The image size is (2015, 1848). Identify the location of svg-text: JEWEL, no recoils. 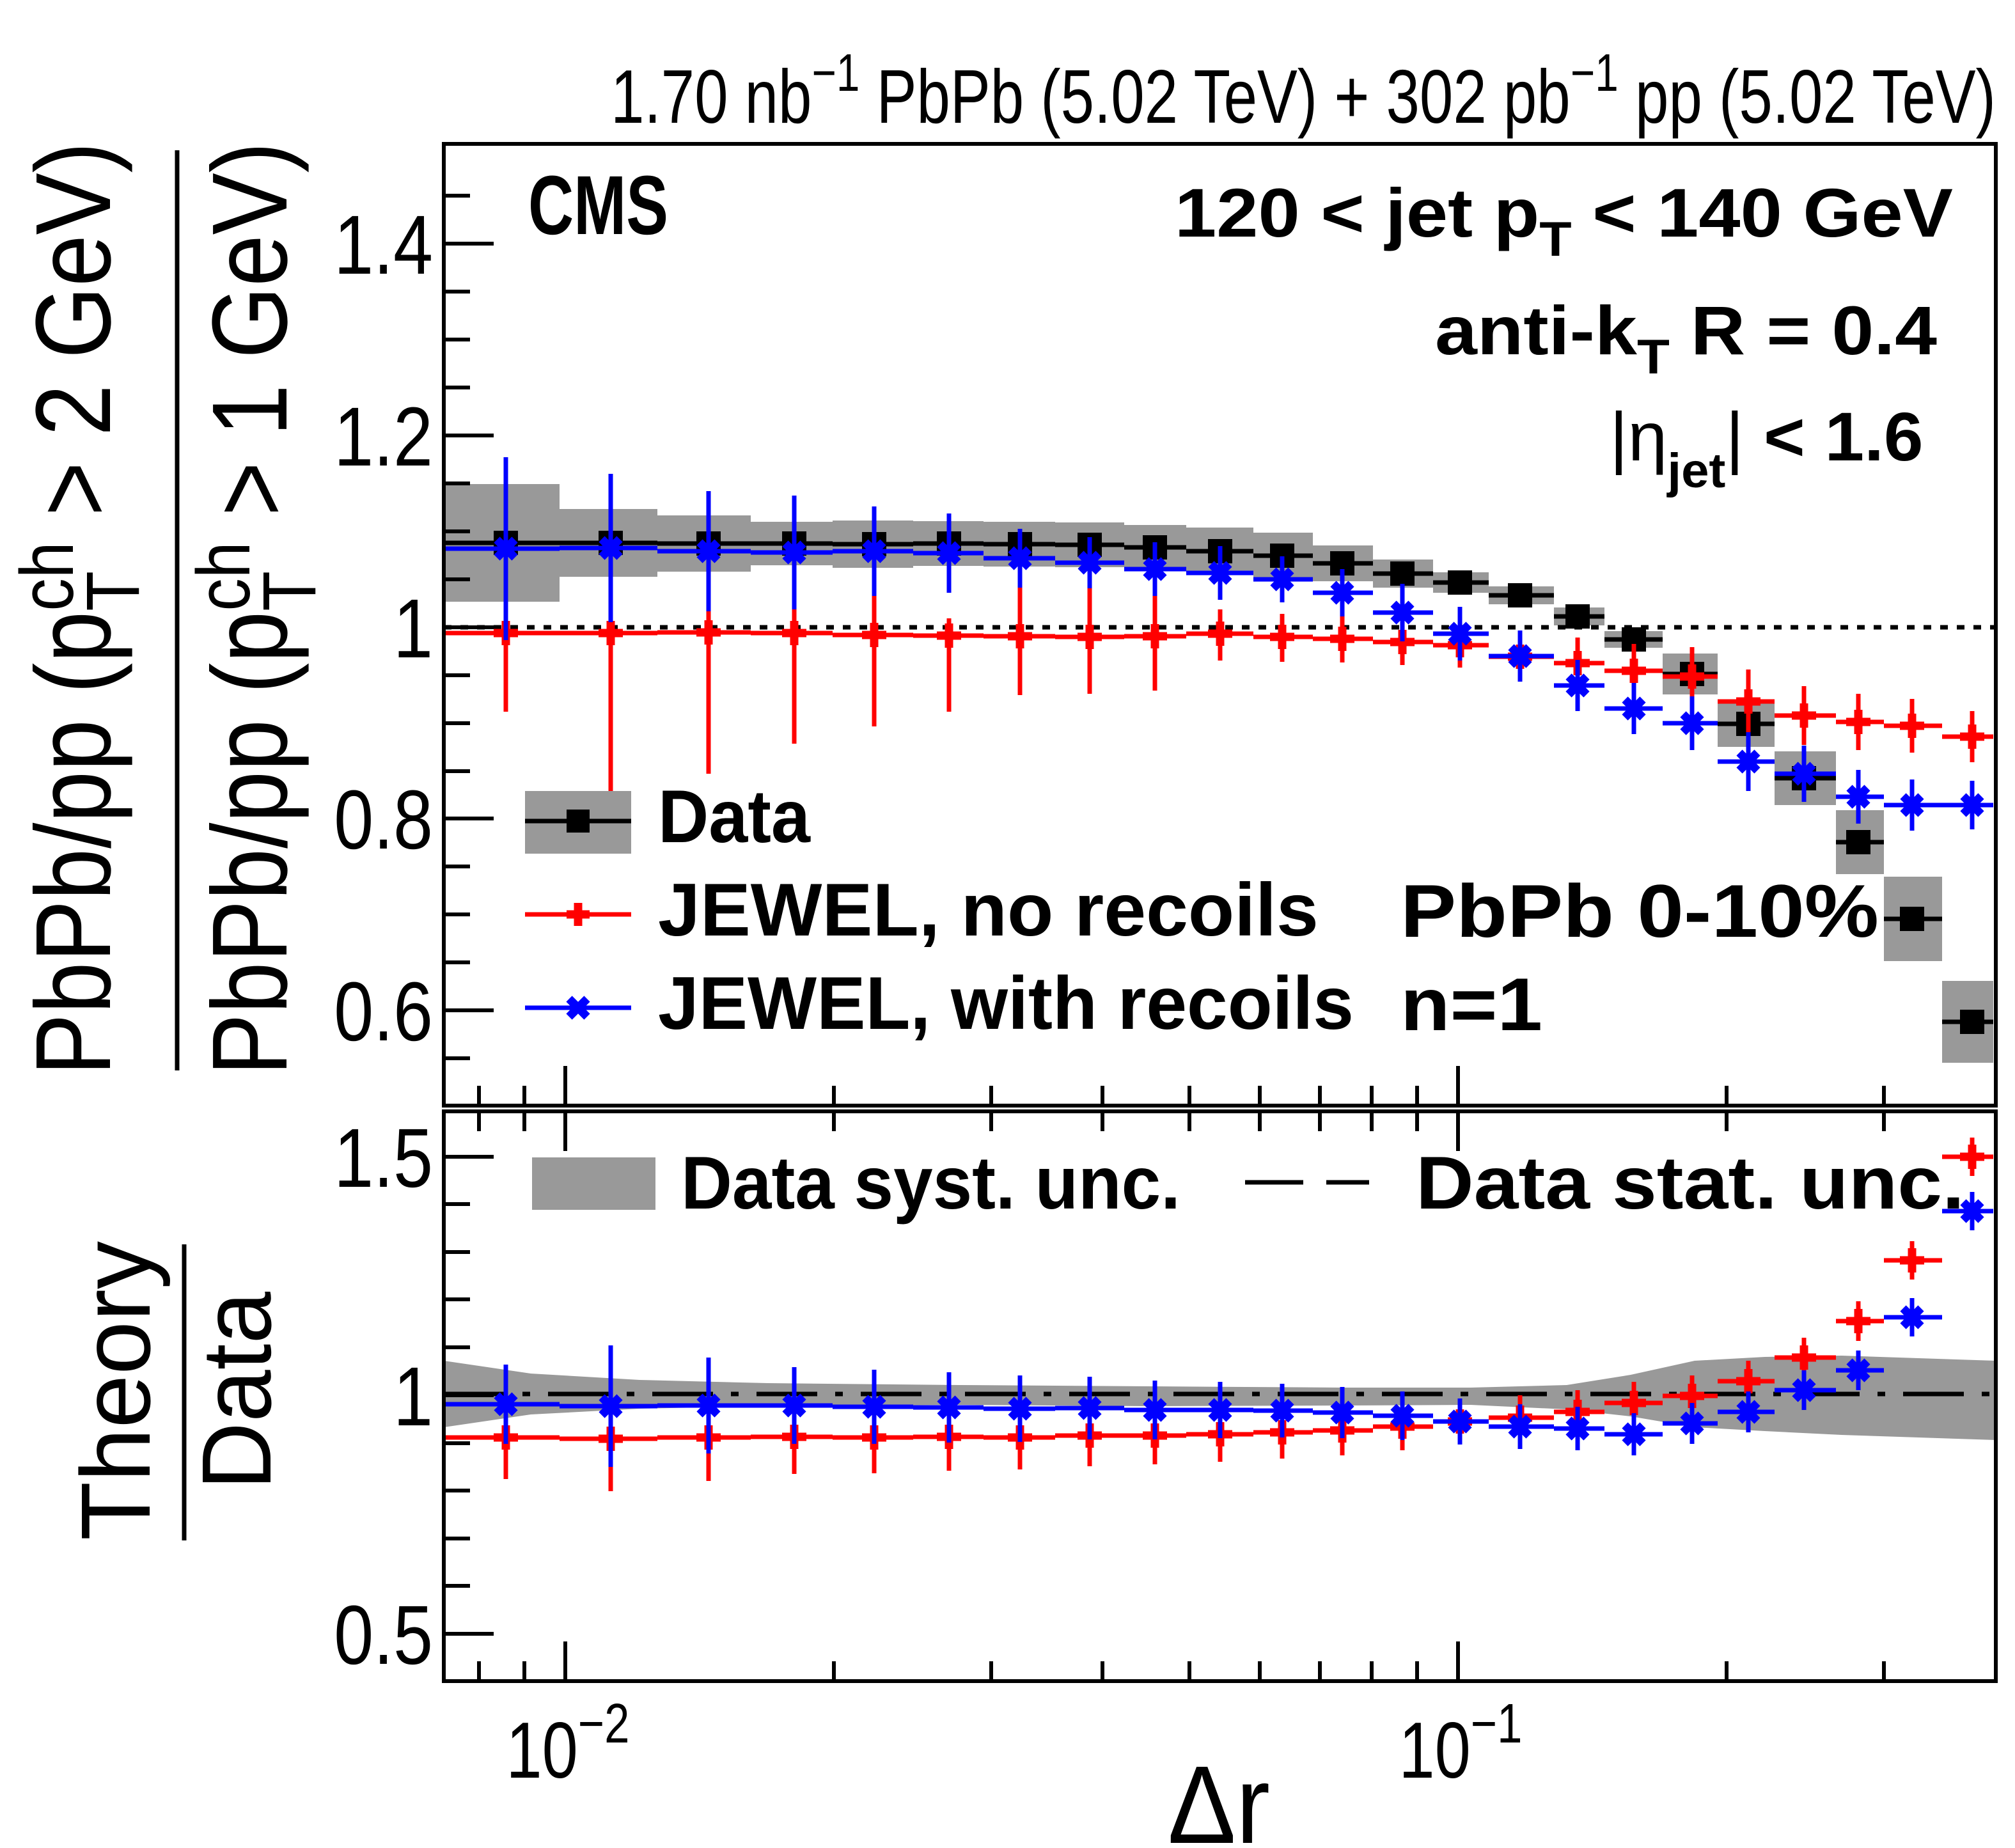
(988, 910).